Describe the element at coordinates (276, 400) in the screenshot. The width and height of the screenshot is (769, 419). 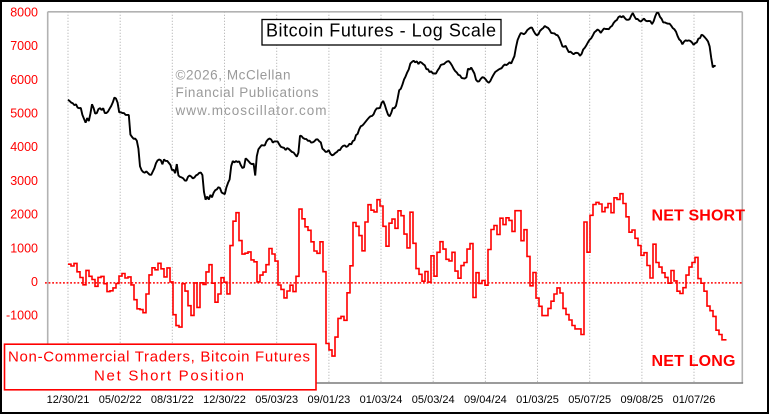
I see `svg-text: 05/03/23` at that location.